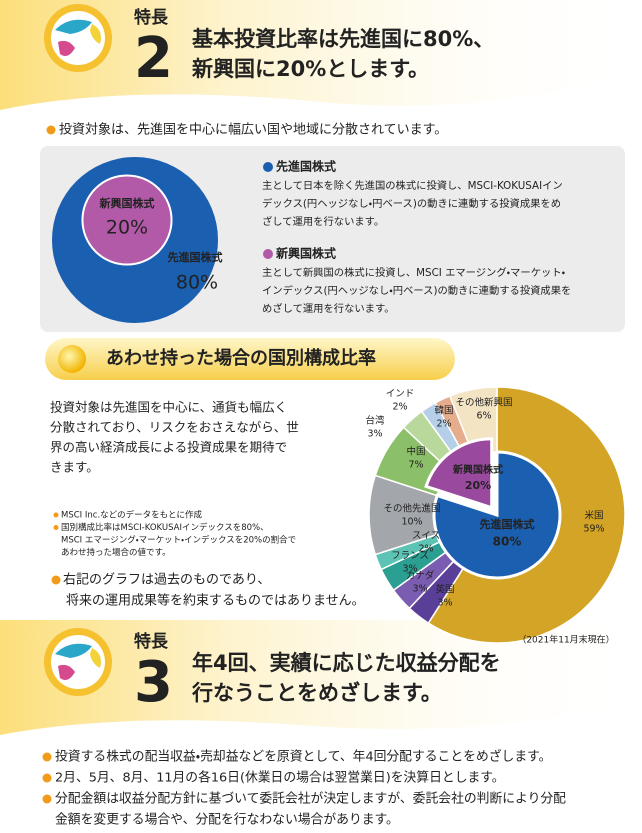 This screenshot has height=833, width=642. I want to click on description-text: デックス(円ヘッジなし・円ベース)の動きに連動する投資成果をめ, so click(411, 203).